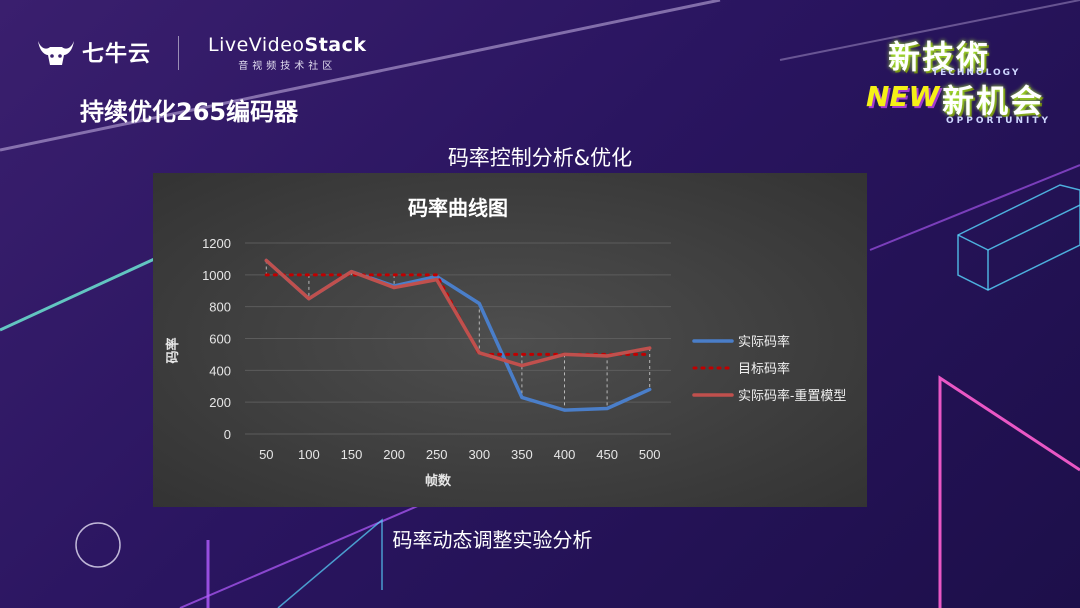 This screenshot has height=608, width=1080. I want to click on lvs-subtitle: 音视频技术社区, so click(287, 66).